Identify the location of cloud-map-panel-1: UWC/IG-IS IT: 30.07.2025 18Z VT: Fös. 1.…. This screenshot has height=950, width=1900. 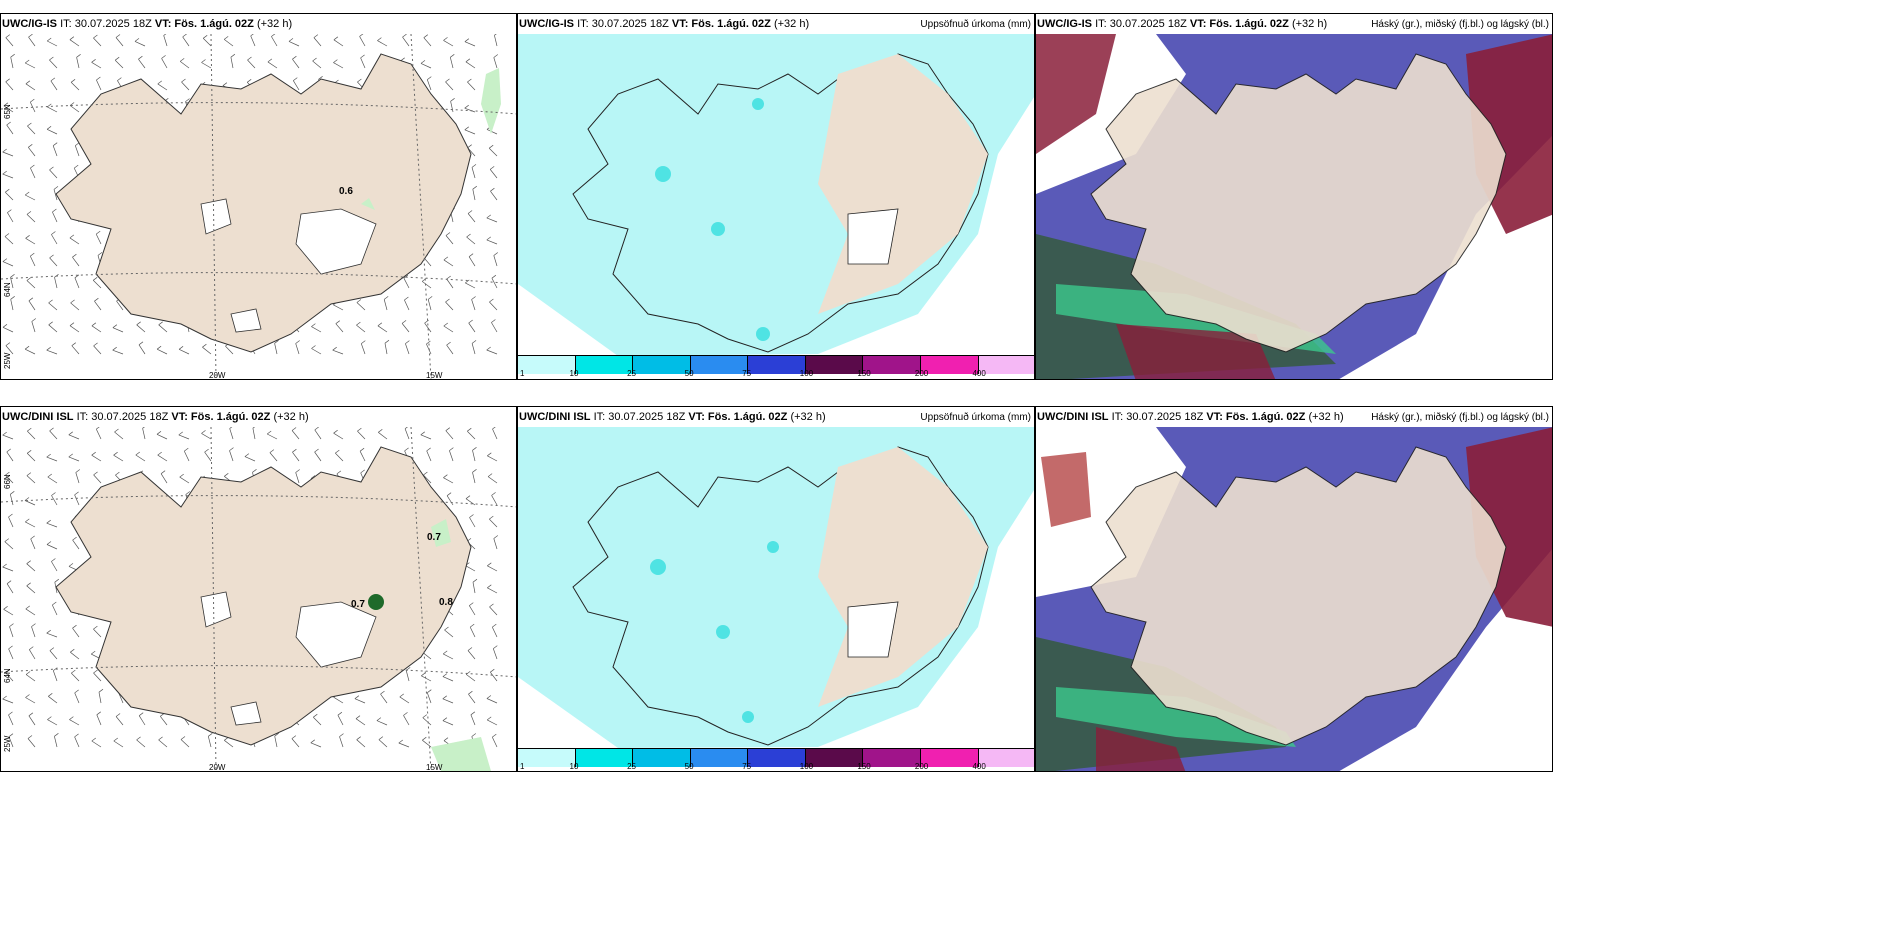
(1294, 196).